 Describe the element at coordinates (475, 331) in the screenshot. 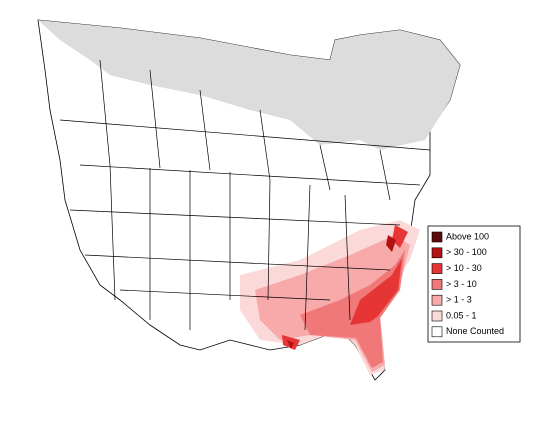

I see `legend-label: None Counted` at that location.